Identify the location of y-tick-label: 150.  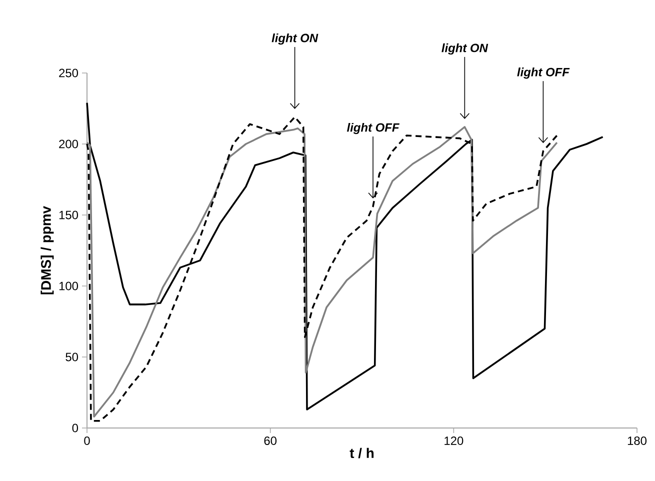
(68, 215).